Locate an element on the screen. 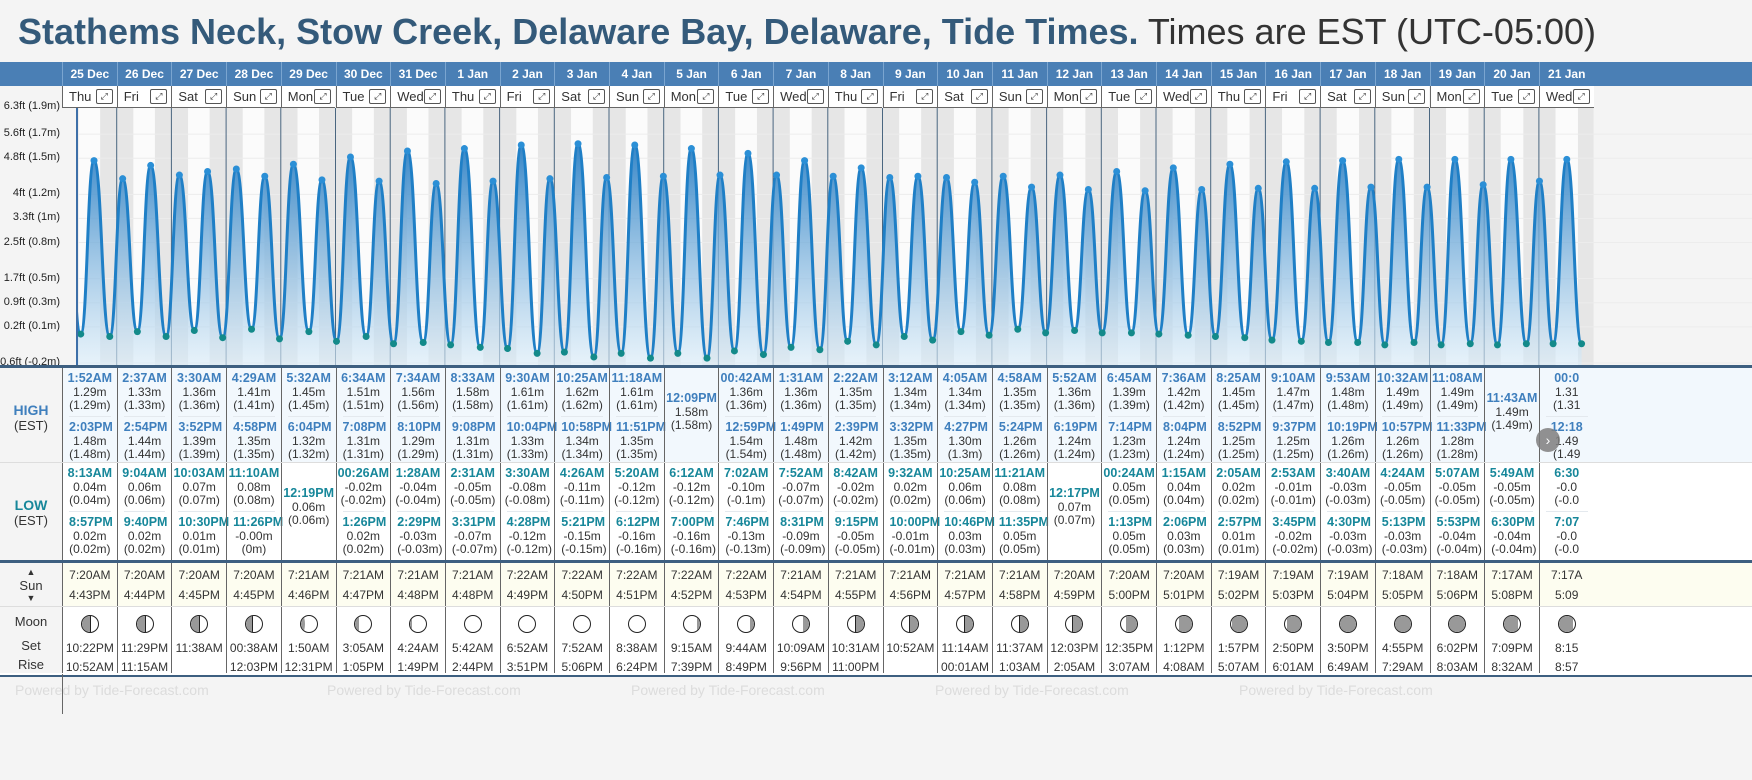  moonset-time: 12:35PM is located at coordinates (1129, 648).